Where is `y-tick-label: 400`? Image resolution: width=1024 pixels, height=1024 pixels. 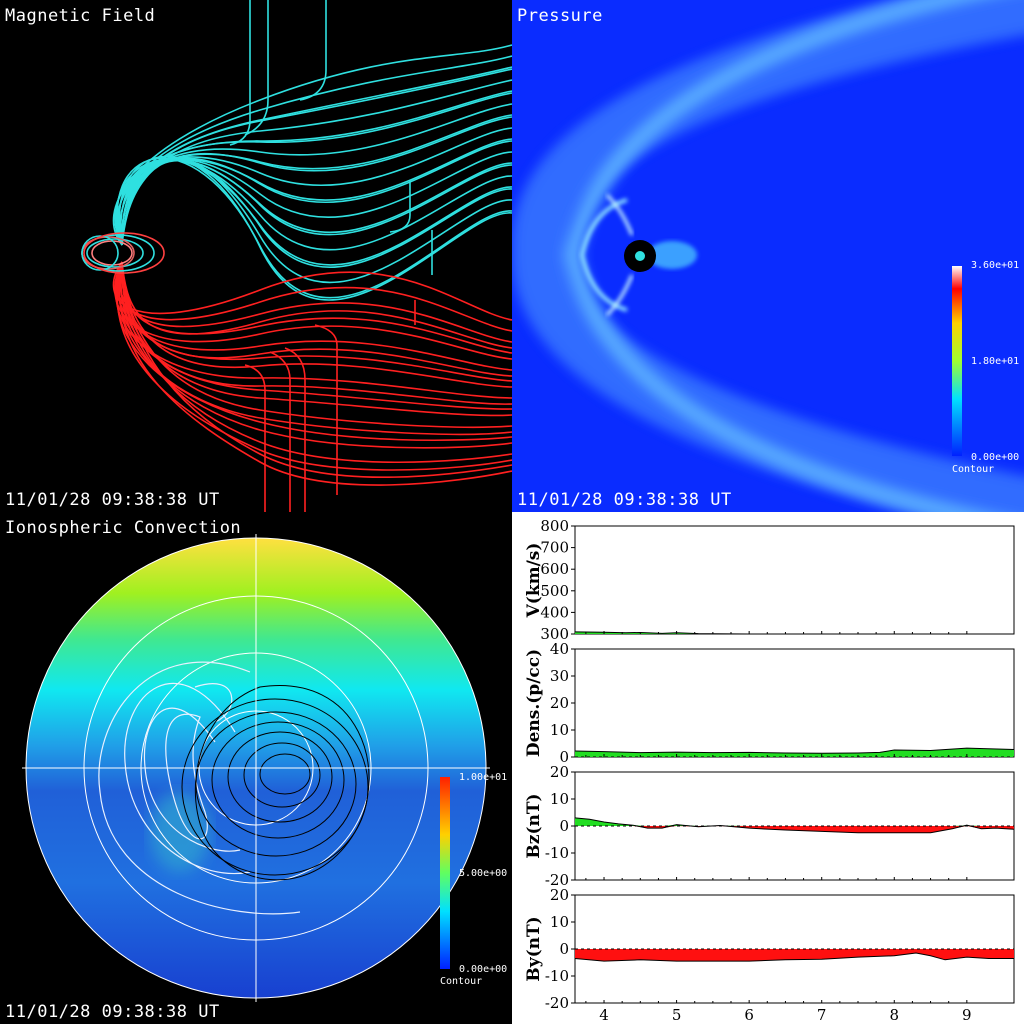
y-tick-label: 400 is located at coordinates (554, 612).